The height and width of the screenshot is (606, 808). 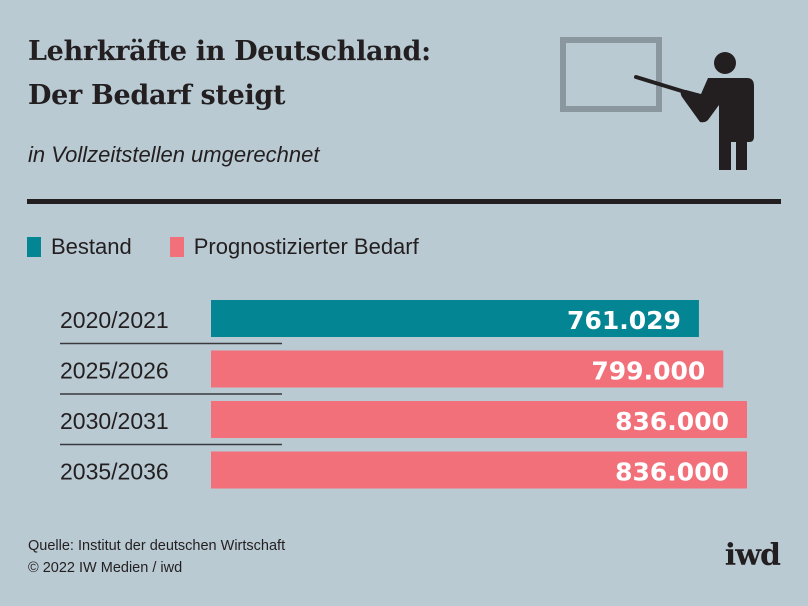 I want to click on legend-swatch-prognose, so click(x=176, y=247).